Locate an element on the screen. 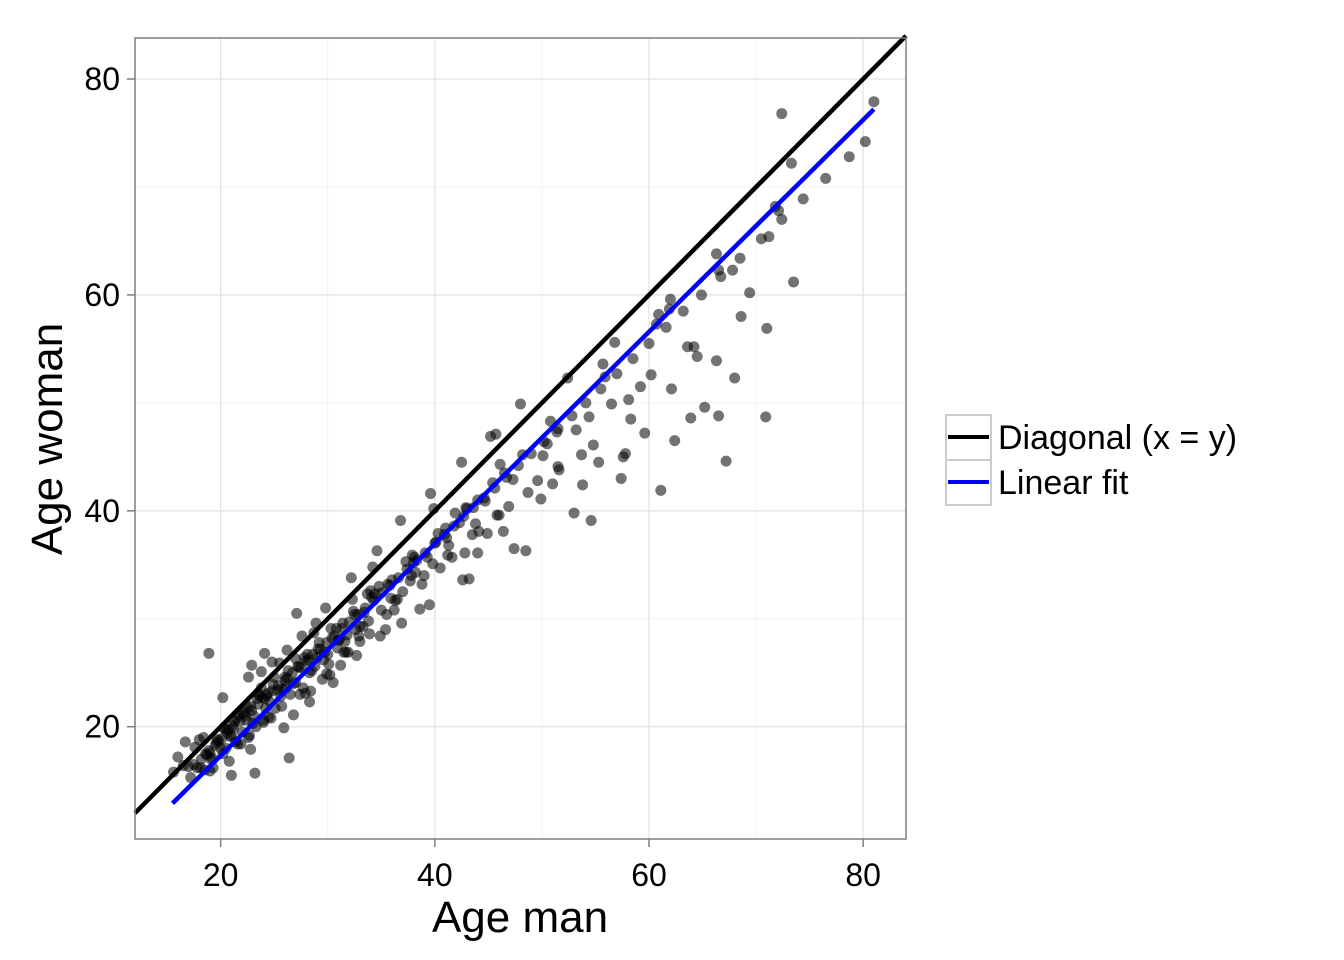 The image size is (1344, 960). x-axis: 20 40 60 80 is located at coordinates (542, 866).